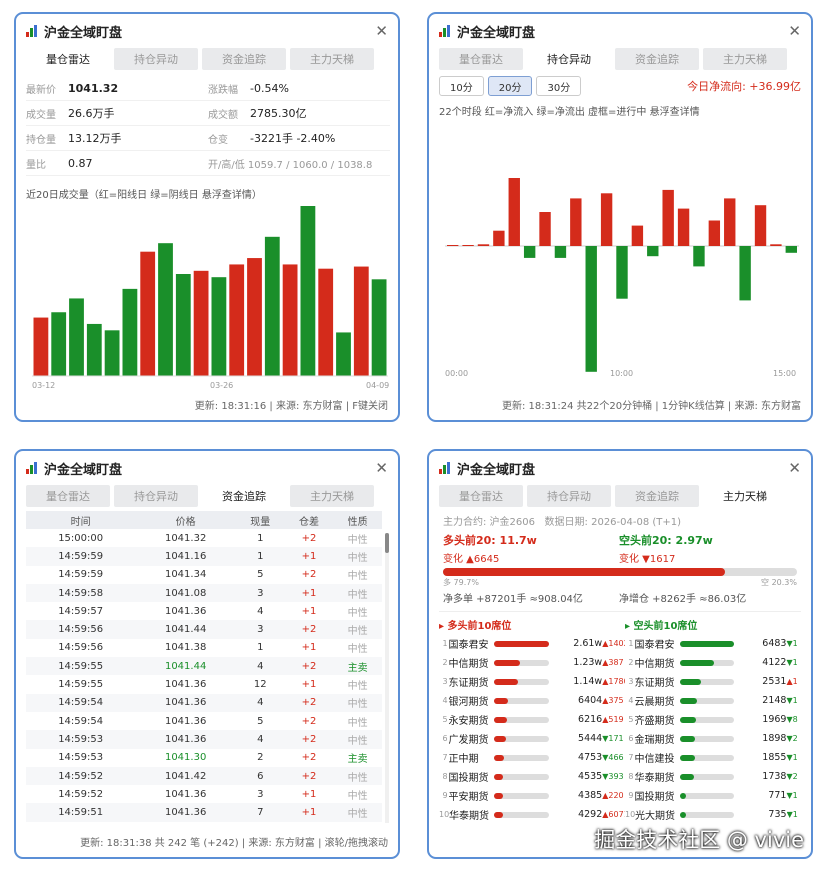  Describe the element at coordinates (620, 596) in the screenshot. I see `net-row: 净多单 +87201手 ≈908.04亿 净增仓 +8262手 ≈86.03亿` at that location.